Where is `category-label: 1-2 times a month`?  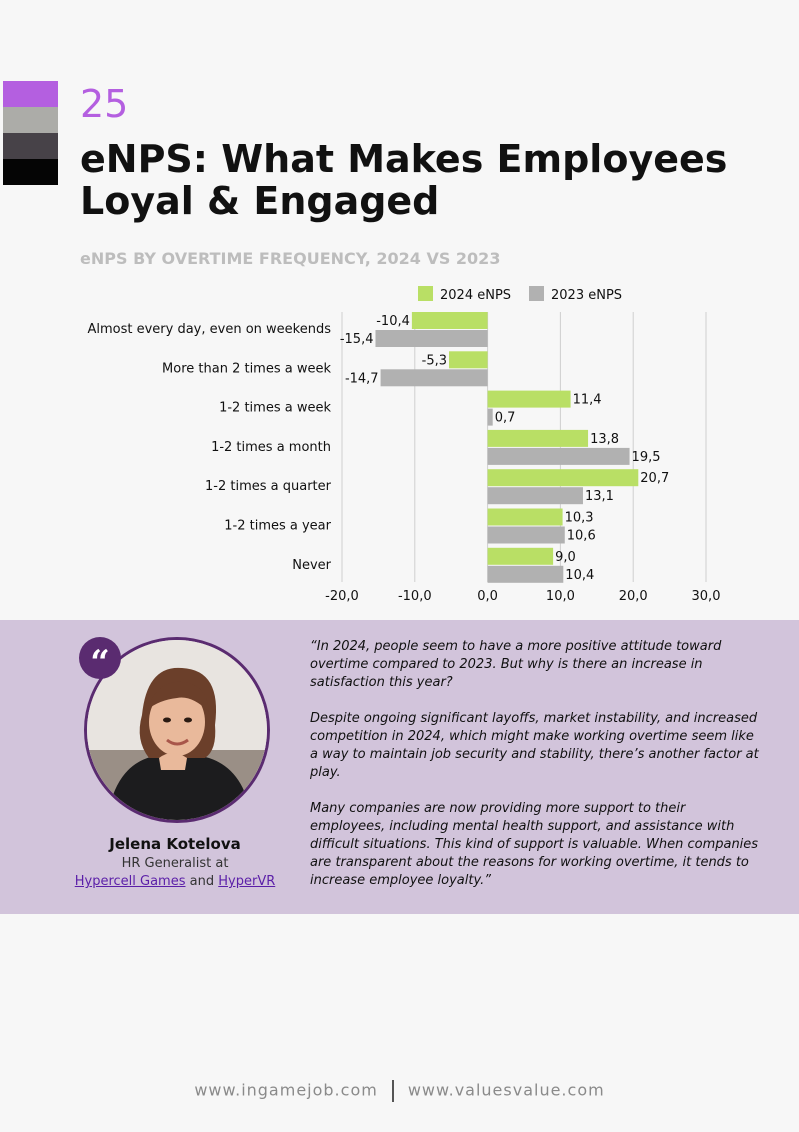
category-label: 1-2 times a month is located at coordinates (271, 447).